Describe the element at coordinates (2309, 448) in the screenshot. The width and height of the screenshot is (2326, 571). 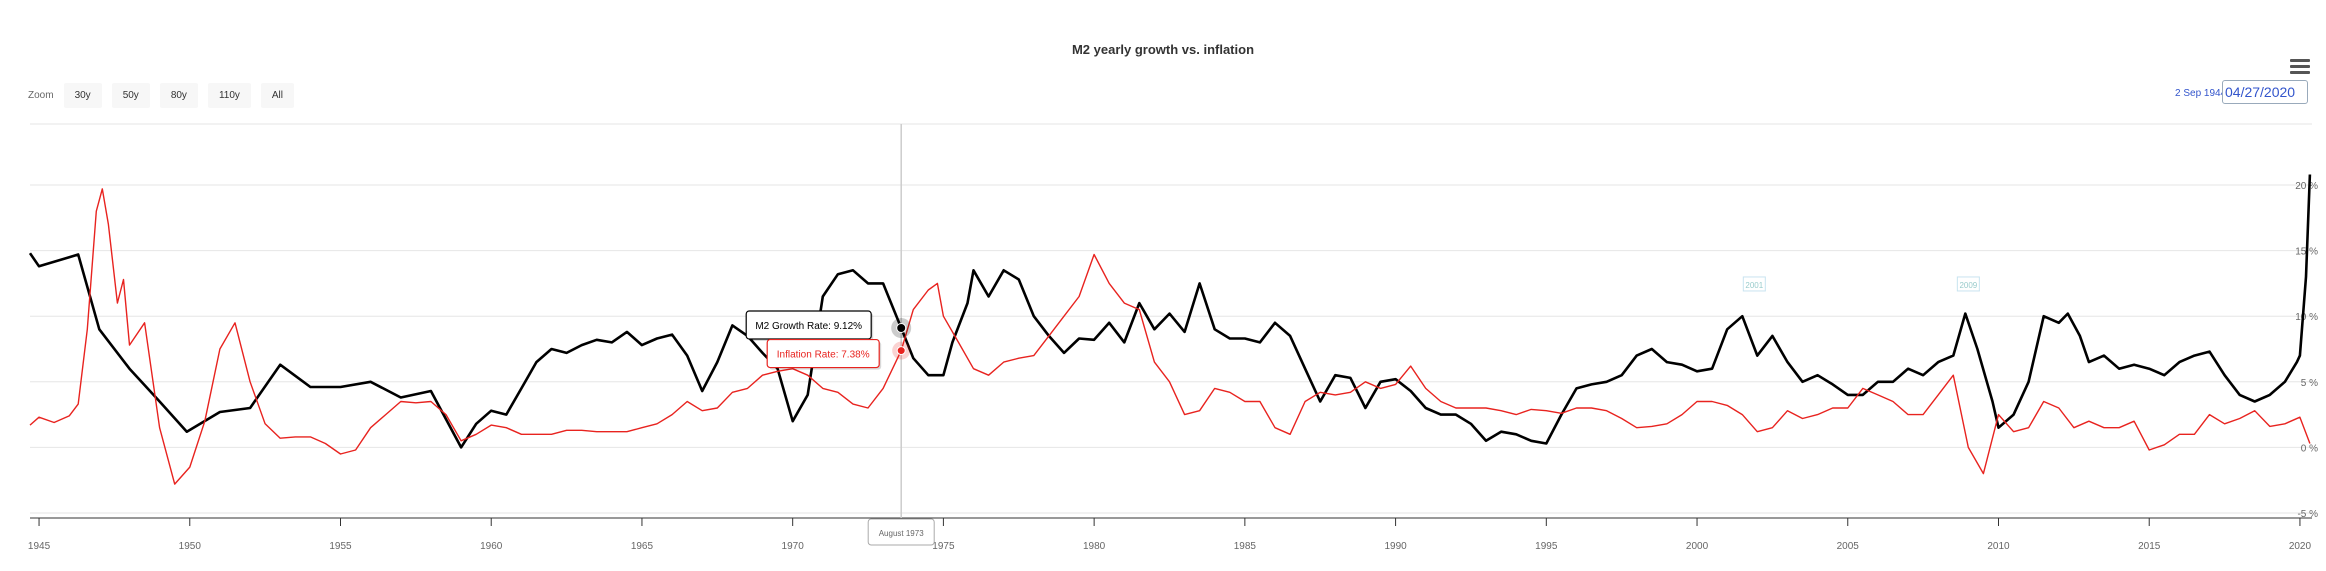
I see `y-tick-label: 0 %` at that location.